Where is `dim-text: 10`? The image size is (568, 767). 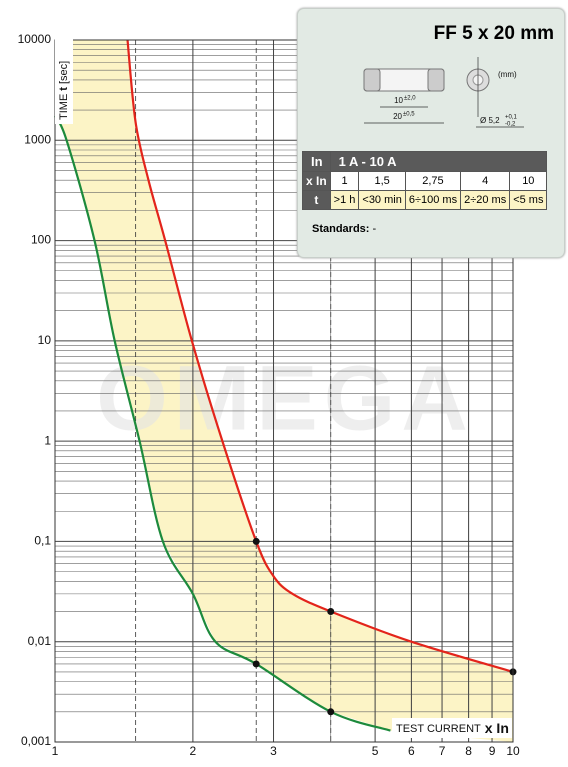 dim-text: 10 is located at coordinates (398, 100).